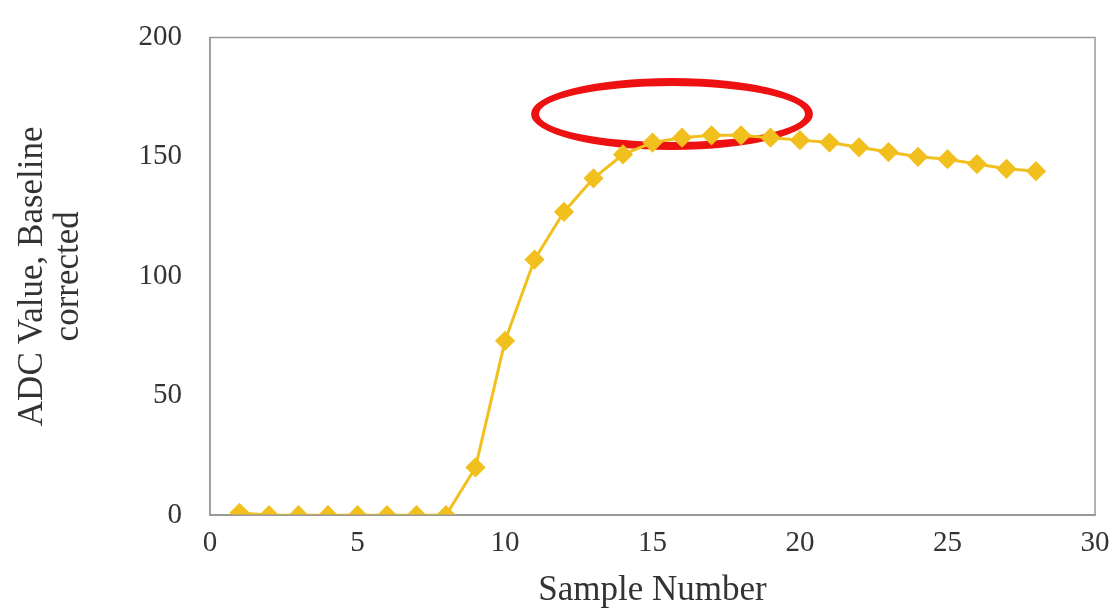  I want to click on y-tick-label: 150, so click(160, 154).